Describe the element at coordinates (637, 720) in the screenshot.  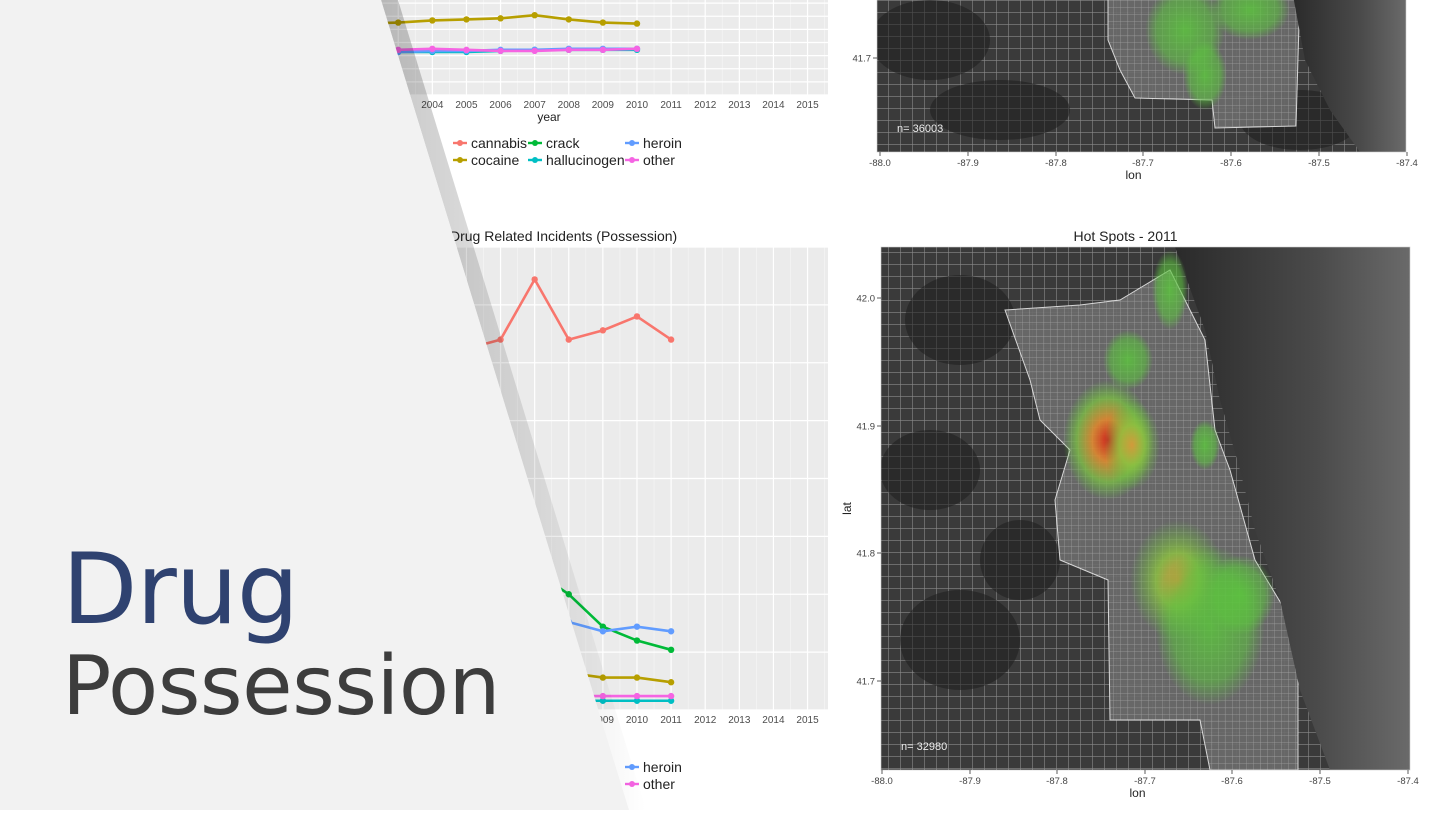
I see `x-tick-label: 2010` at that location.